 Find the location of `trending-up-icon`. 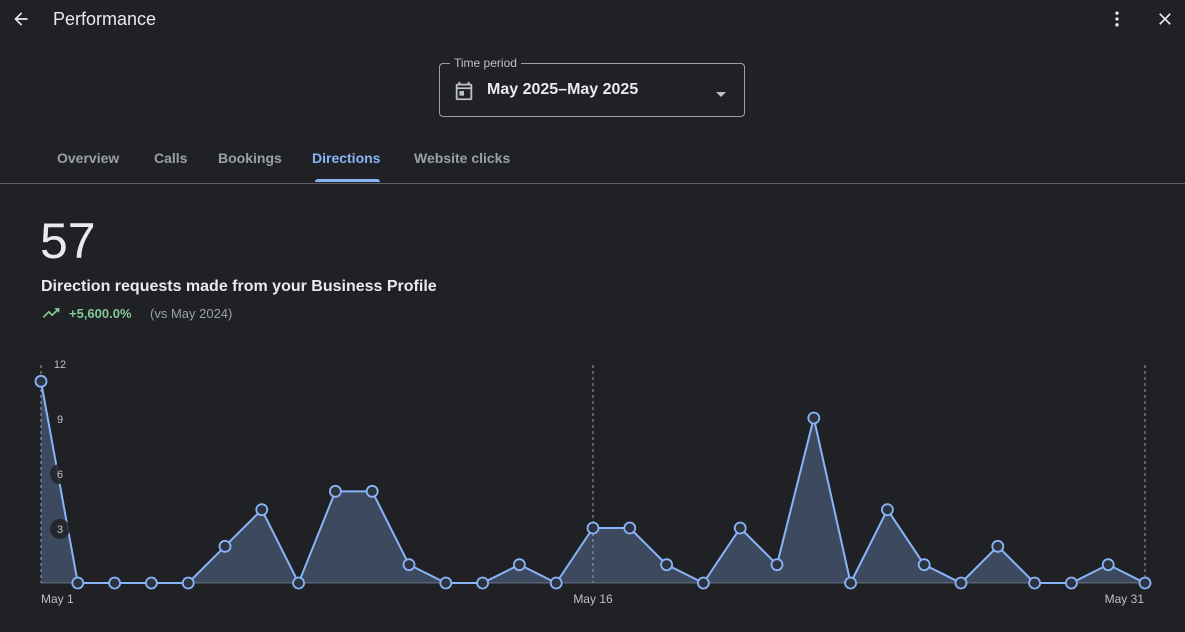

trending-up-icon is located at coordinates (51, 314).